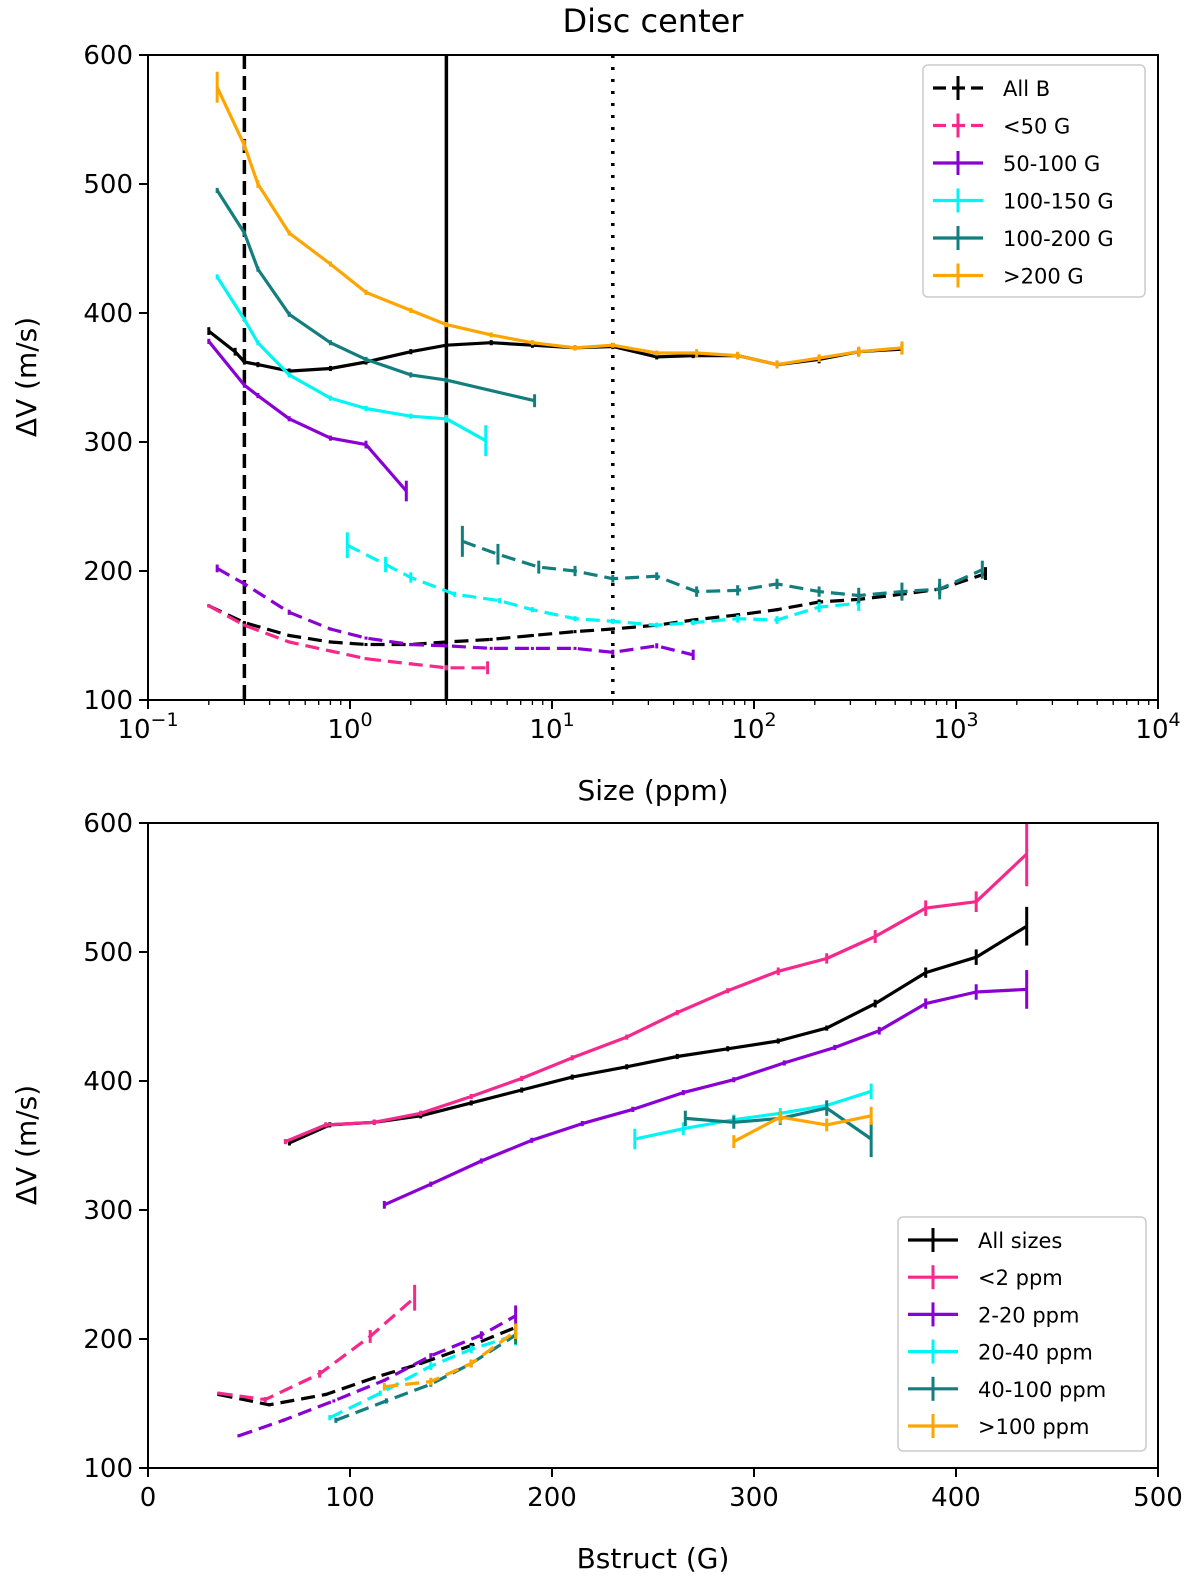 The height and width of the screenshot is (1580, 1200). What do you see at coordinates (1020, 1241) in the screenshot?
I see `legend-label: All sizes` at bounding box center [1020, 1241].